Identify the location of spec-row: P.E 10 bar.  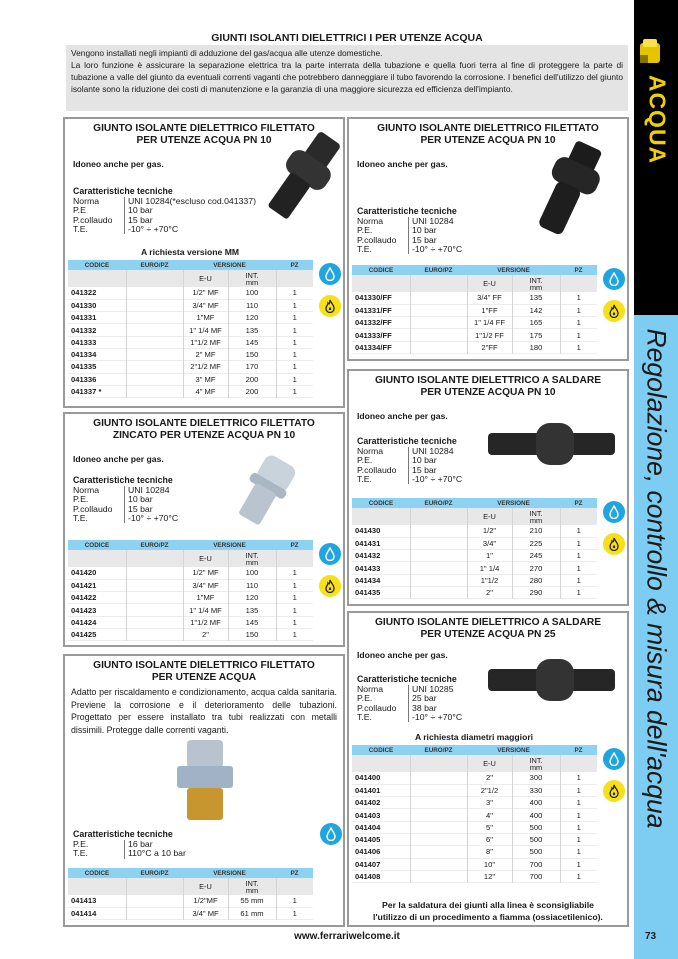
(164, 211).